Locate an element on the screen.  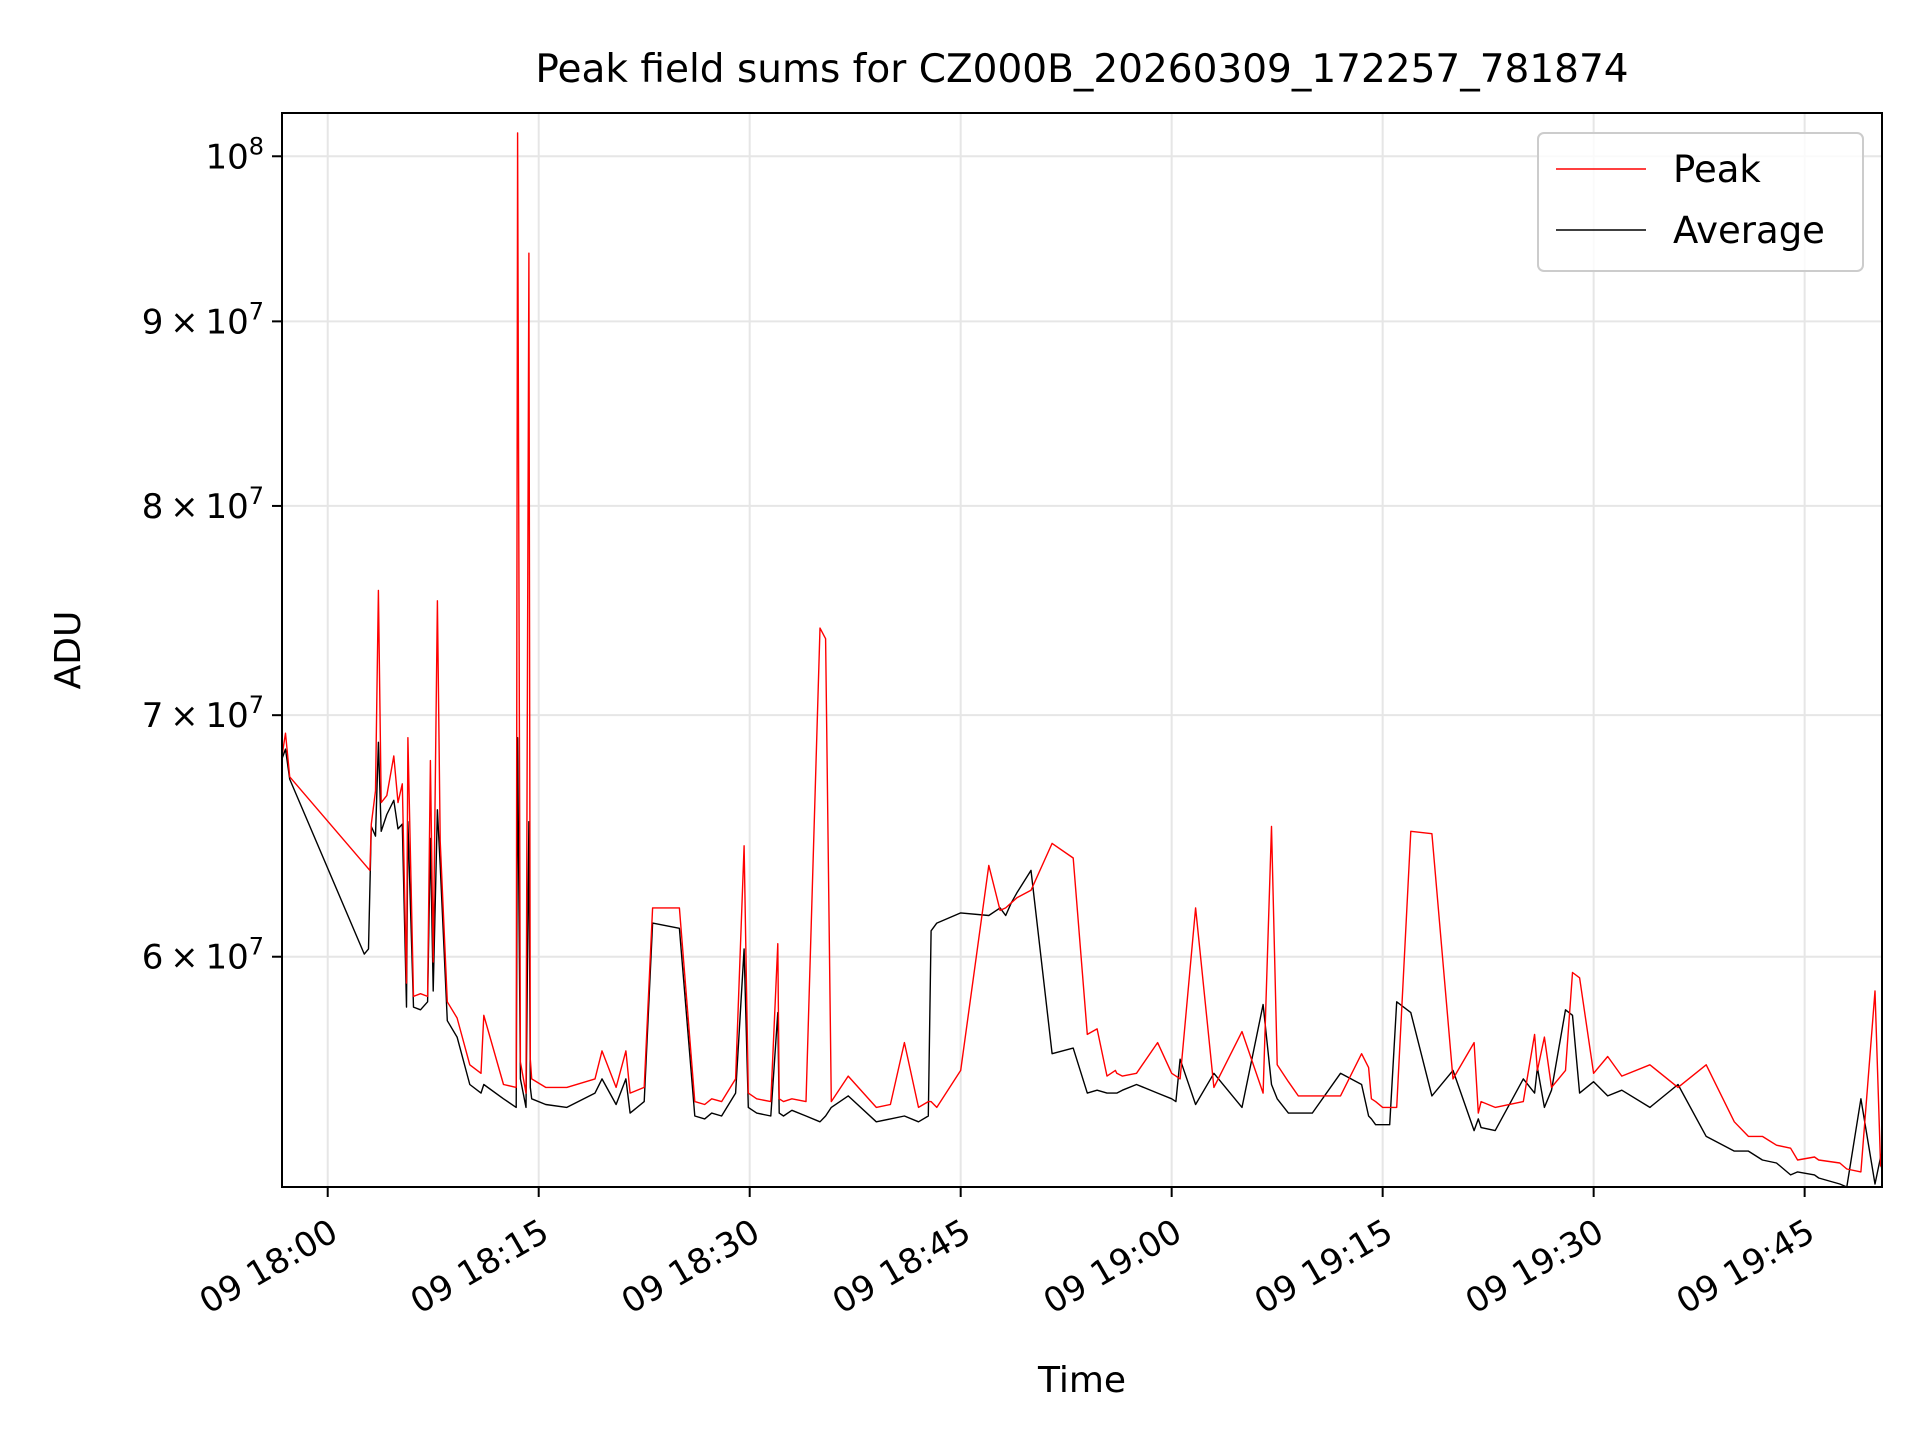
legend: Peak Average is located at coordinates (1700, 202).